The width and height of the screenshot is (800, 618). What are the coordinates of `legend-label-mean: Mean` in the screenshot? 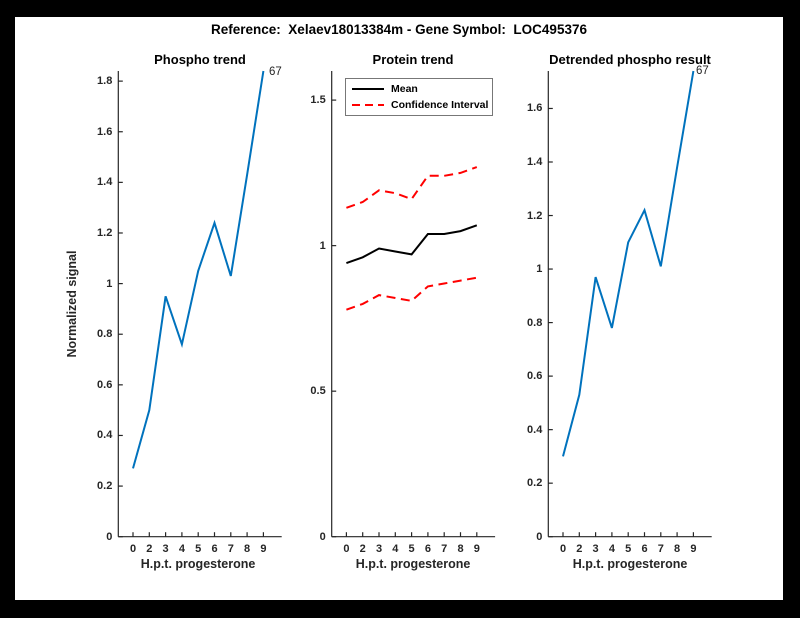 It's located at (404, 89).